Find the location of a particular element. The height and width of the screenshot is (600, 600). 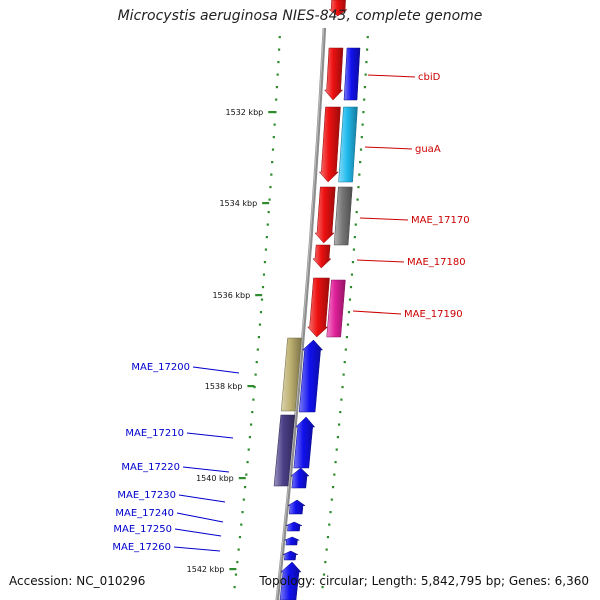

leader-line-cbiD is located at coordinates (391, 76).